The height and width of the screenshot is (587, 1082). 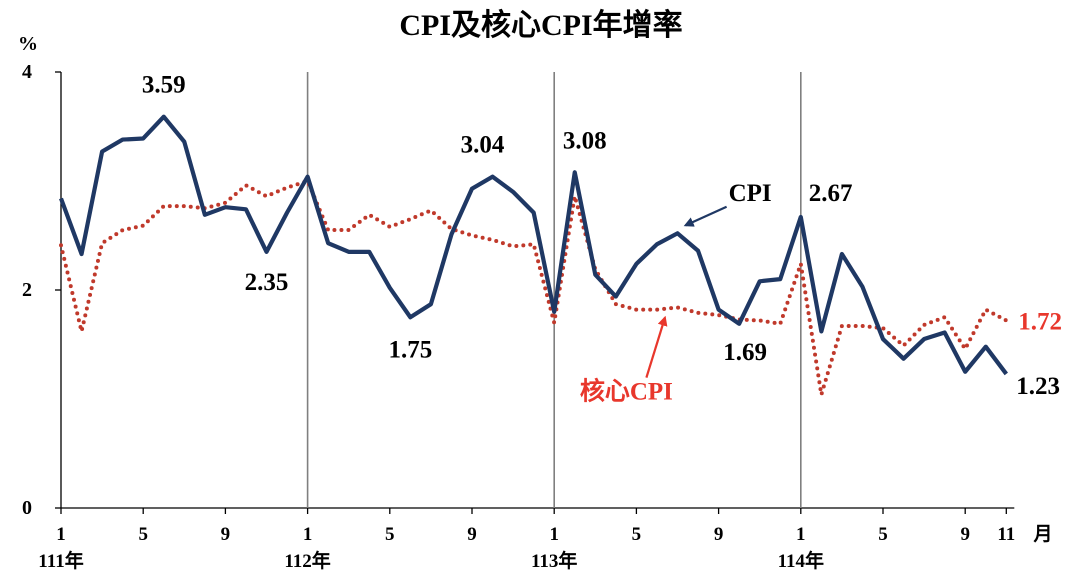 What do you see at coordinates (540, 25) in the screenshot?
I see `chart-title: CPI及核心CPI年增率` at bounding box center [540, 25].